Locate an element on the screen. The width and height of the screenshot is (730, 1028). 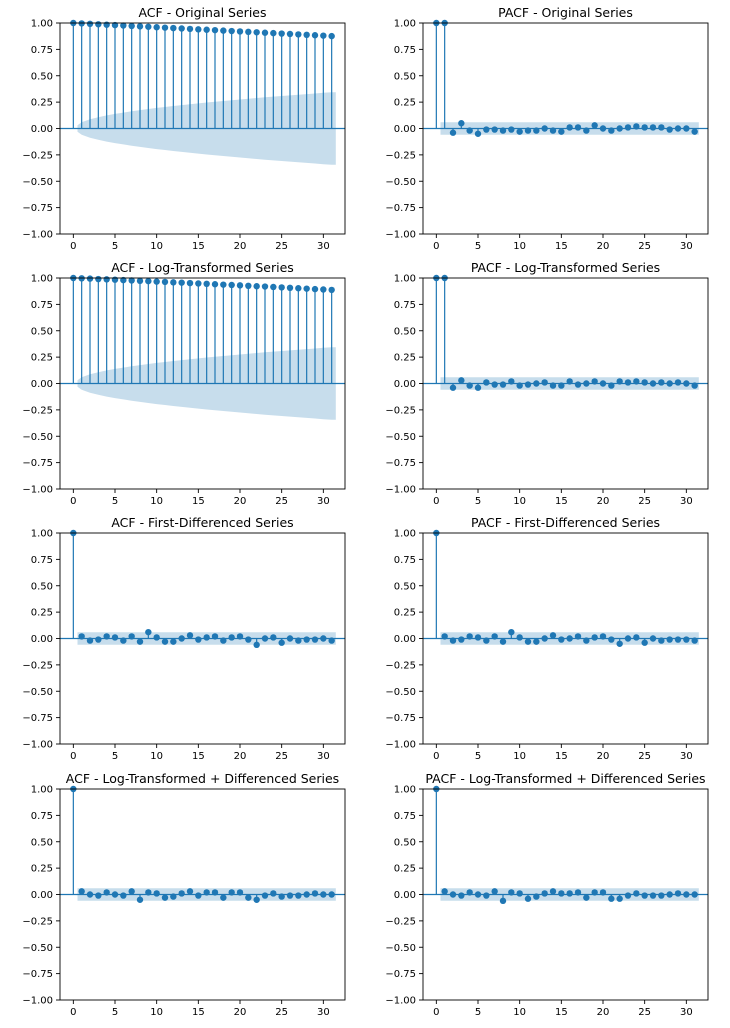
y-tick-label: 0.00 is located at coordinates (42, 129).